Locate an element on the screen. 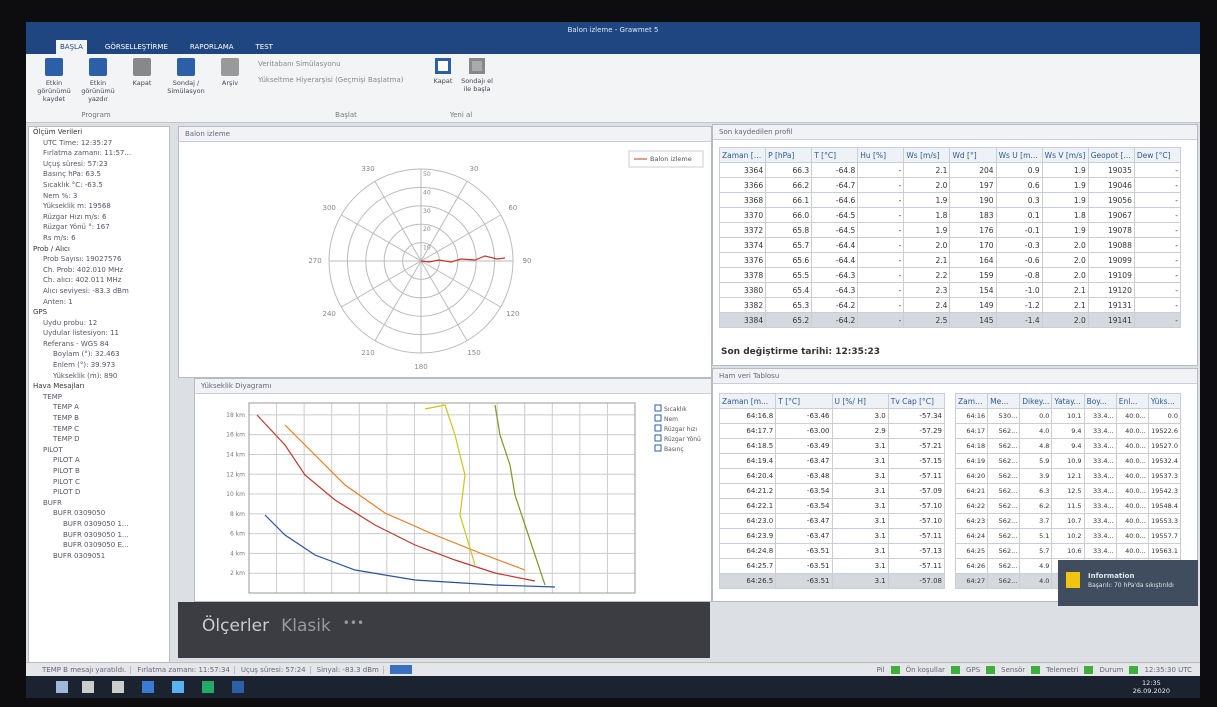 The image size is (1217, 707). column-header: Ws V [m/s] is located at coordinates (1065, 155).